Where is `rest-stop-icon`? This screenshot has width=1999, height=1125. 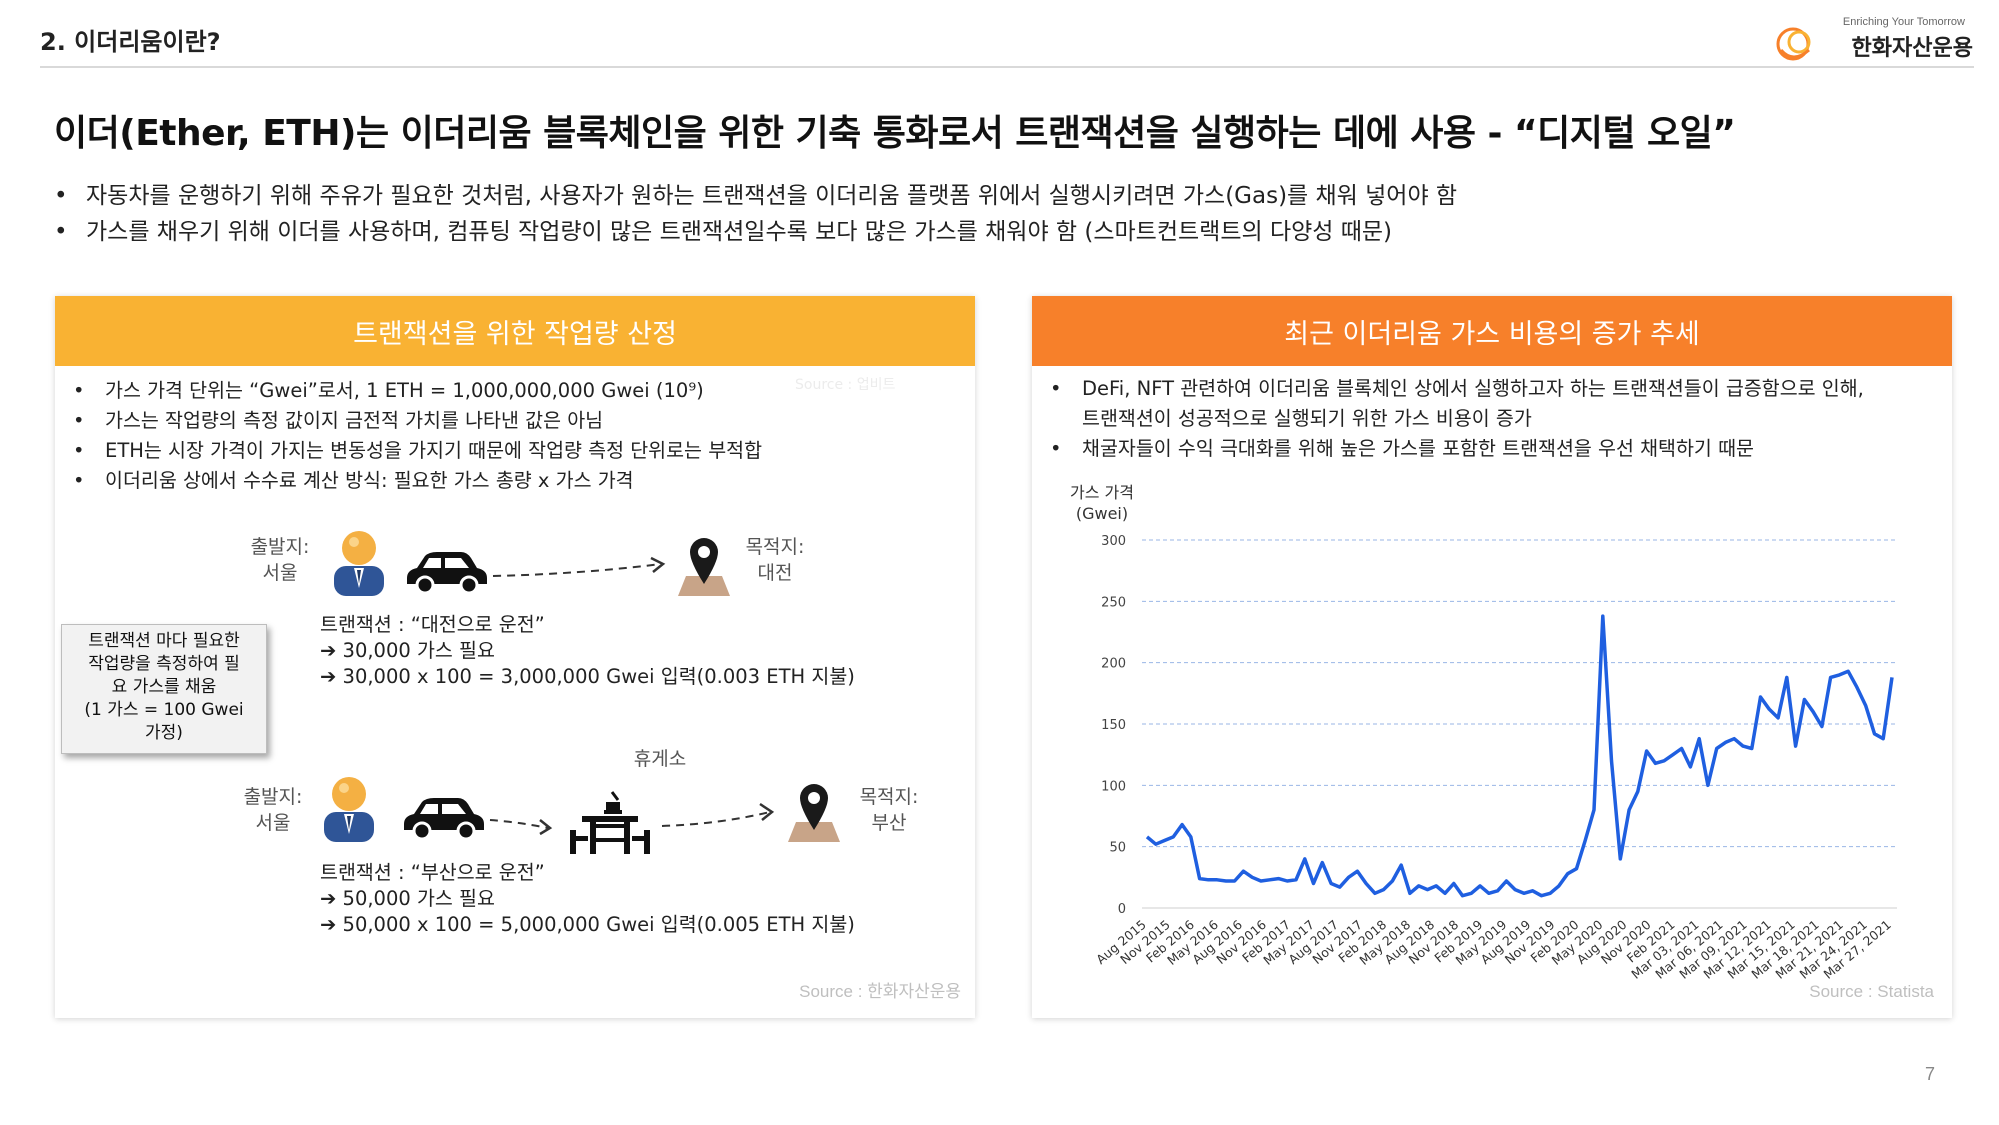 rest-stop-icon is located at coordinates (610, 822).